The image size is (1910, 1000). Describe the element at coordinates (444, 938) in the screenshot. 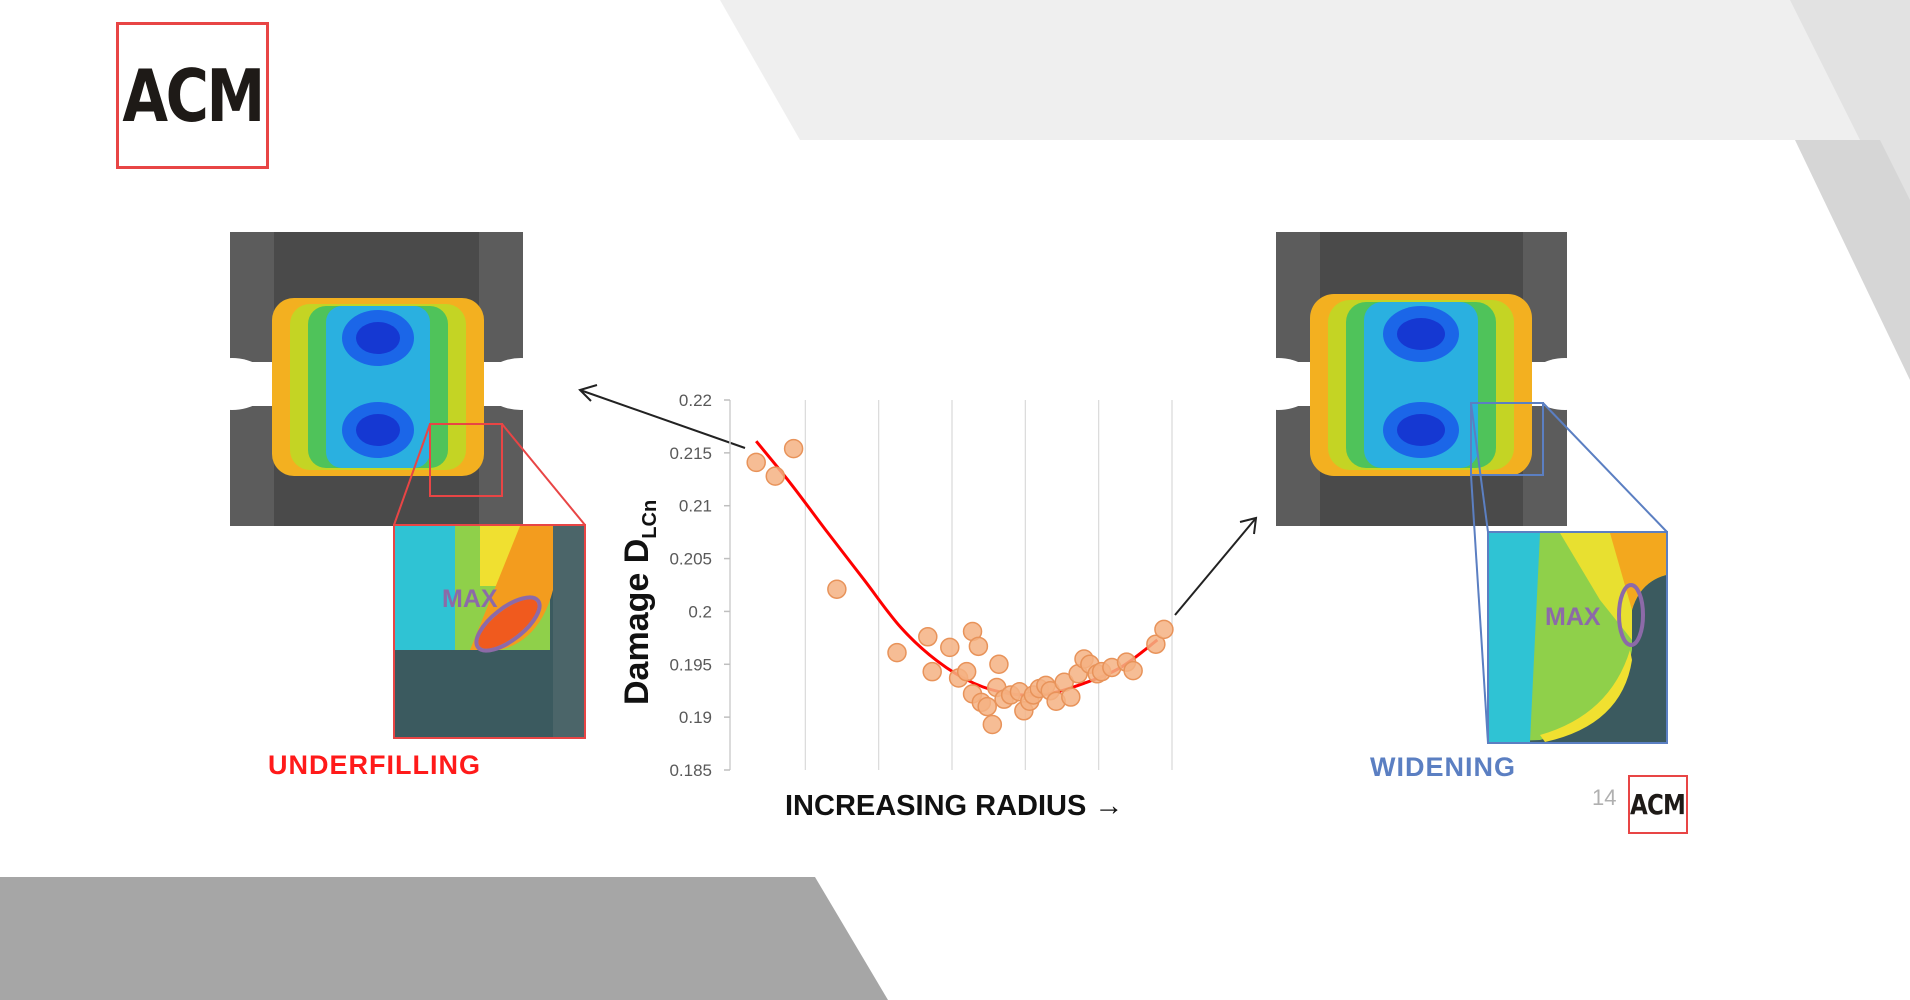

I see `bottom-banner-shape` at that location.